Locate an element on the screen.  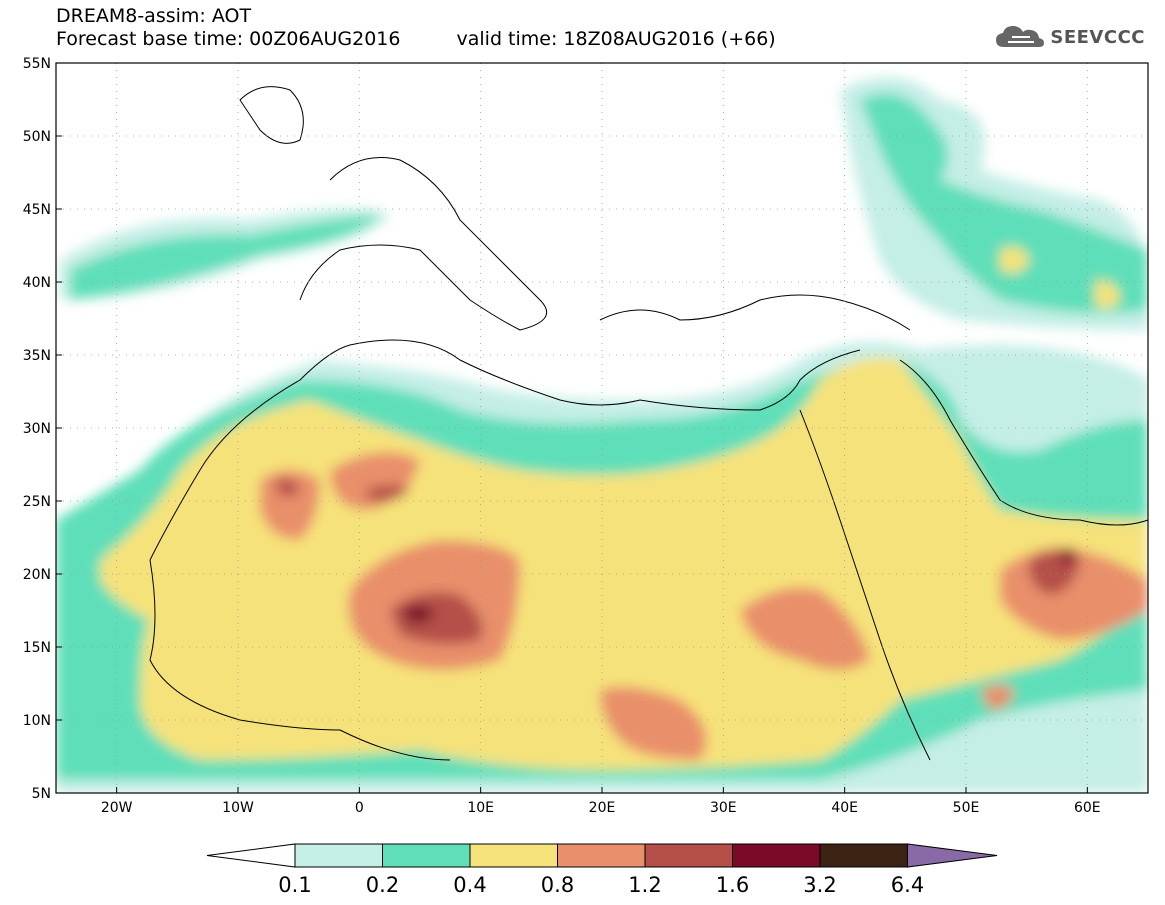
colorbar: 0.1 0.2 0.4 0.8 1.2 1.6 3.2 6.4 is located at coordinates (602, 870).